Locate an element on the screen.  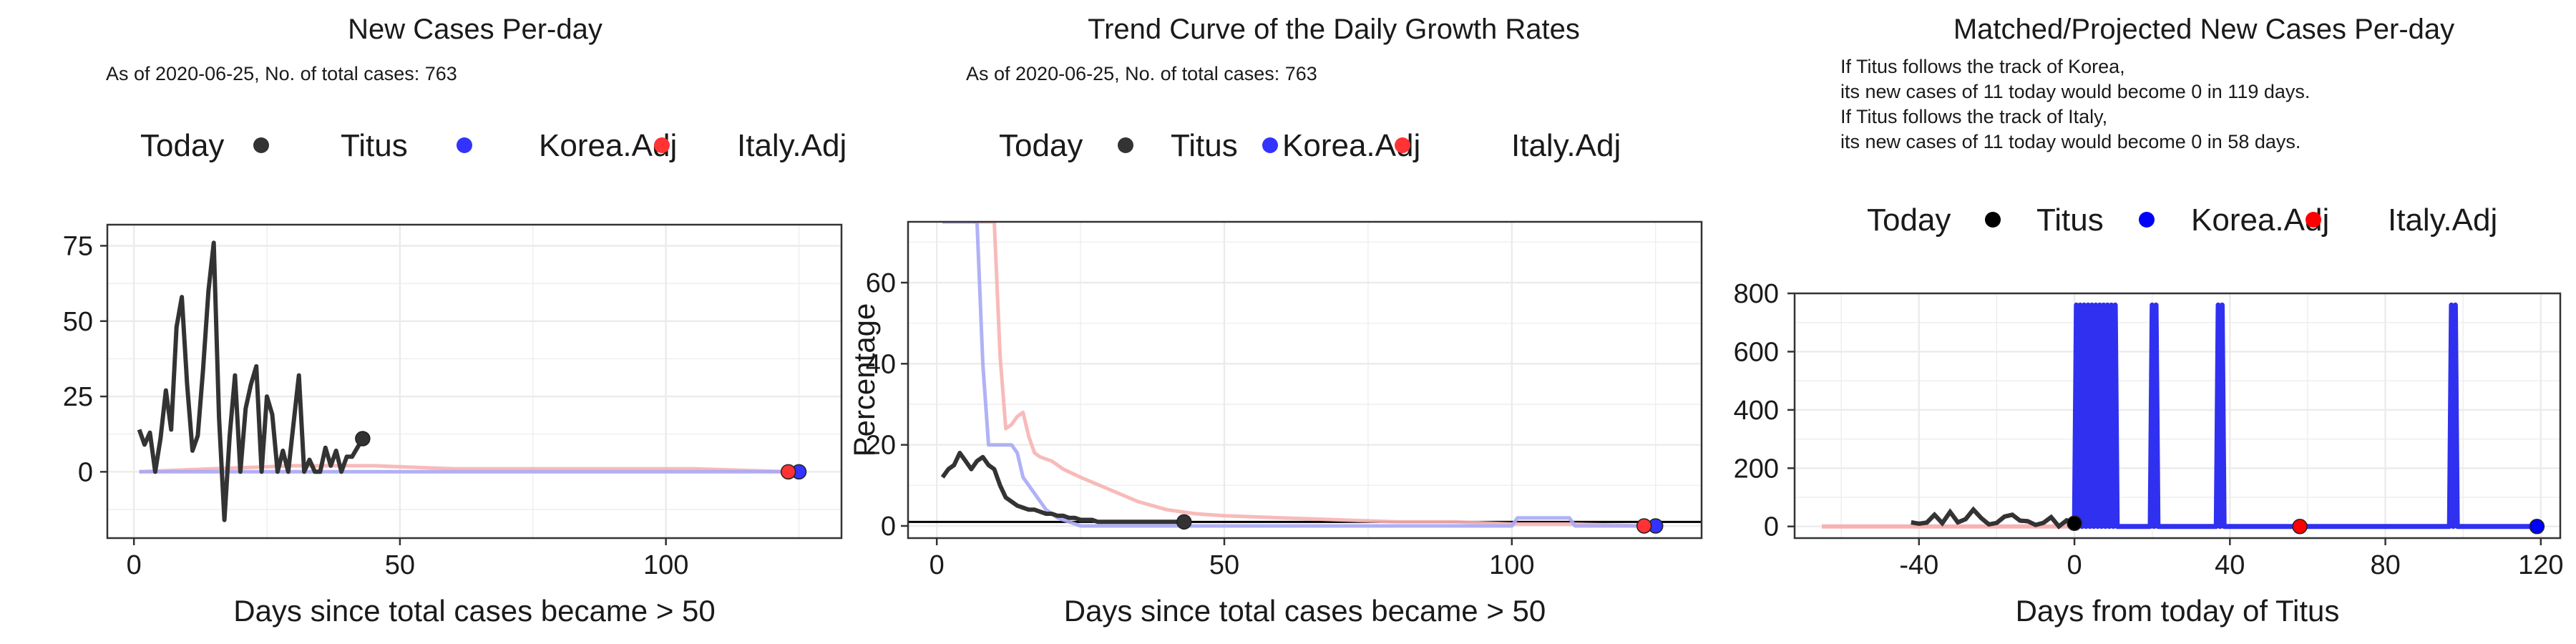
x-tick-label: 120 is located at coordinates (2540, 565).